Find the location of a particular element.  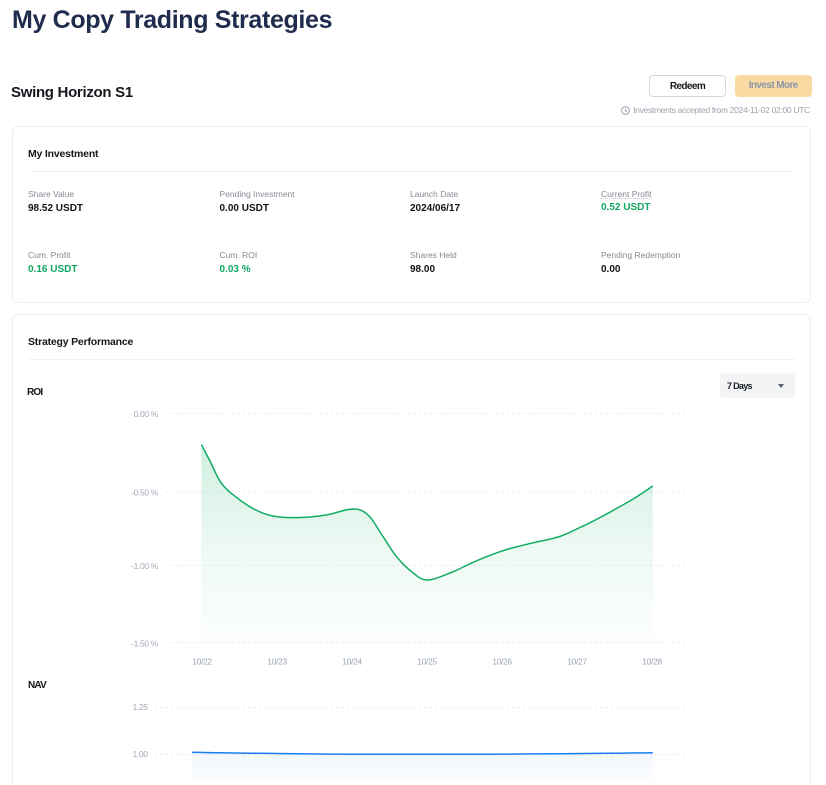

svg-text: 1.00 is located at coordinates (141, 754).